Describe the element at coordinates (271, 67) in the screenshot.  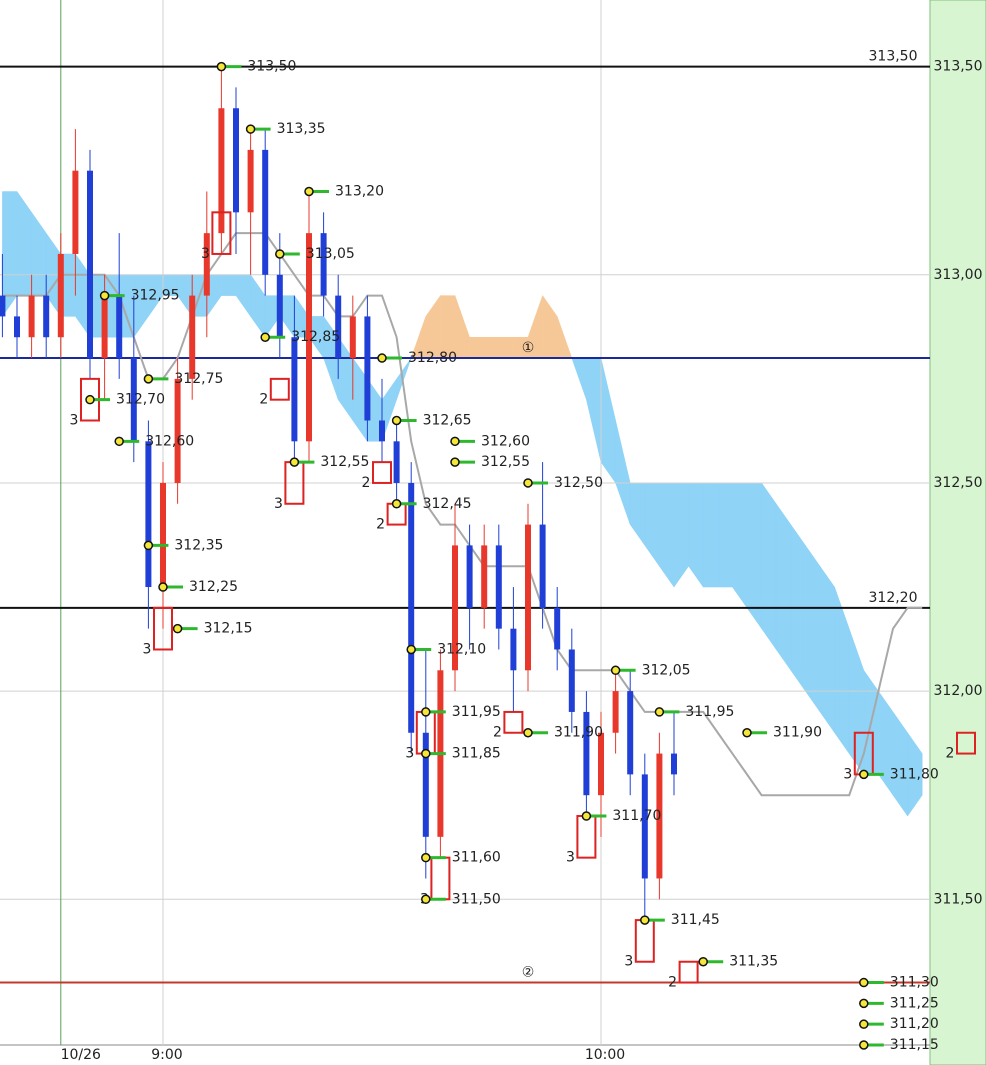
I see `annotation-label: 313,50` at that location.